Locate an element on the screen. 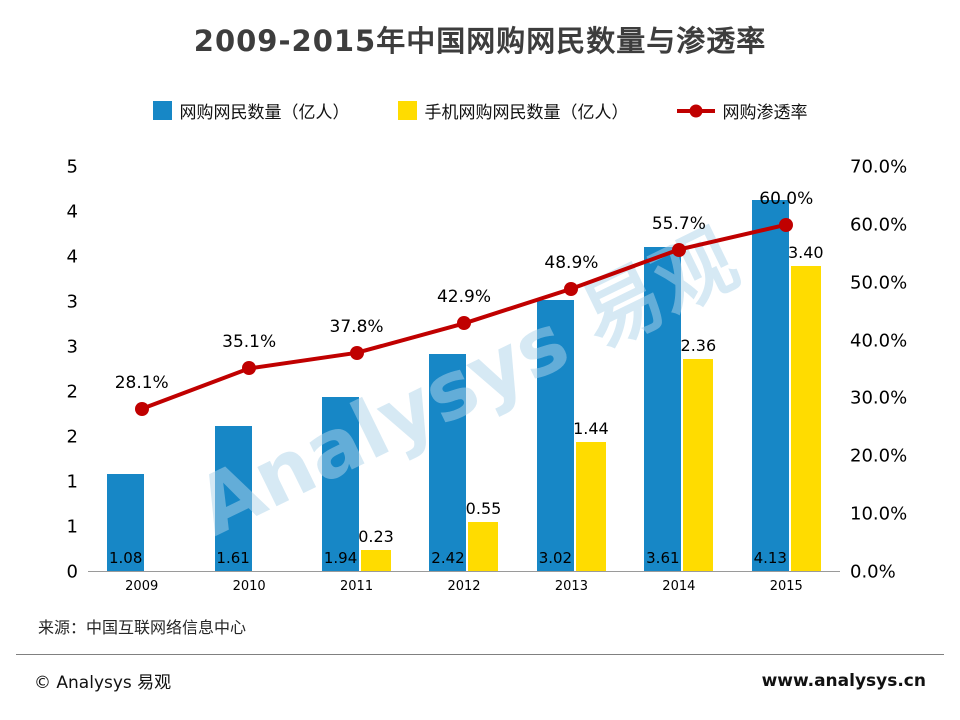  left-axis: 5 4 4 3 3 2 2 1 1 0 is located at coordinates (54, 370).